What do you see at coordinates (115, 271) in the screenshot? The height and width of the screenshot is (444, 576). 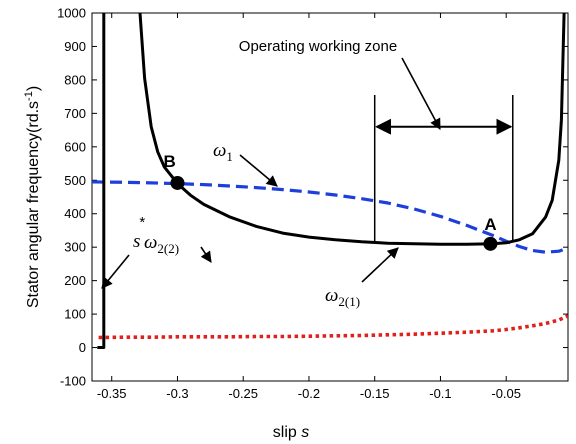 I see `sstar-label-arrow` at bounding box center [115, 271].